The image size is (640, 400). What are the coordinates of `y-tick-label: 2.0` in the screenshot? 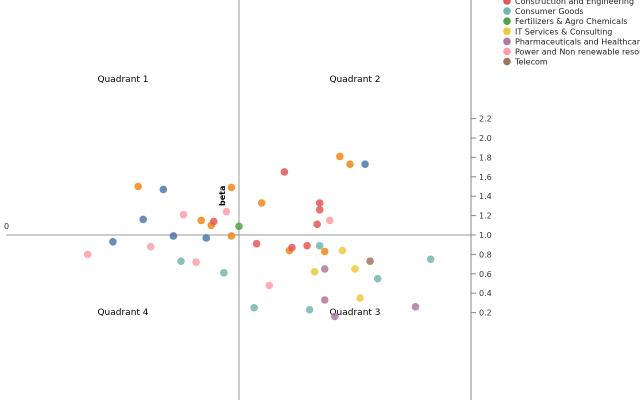 It's located at (485, 138).